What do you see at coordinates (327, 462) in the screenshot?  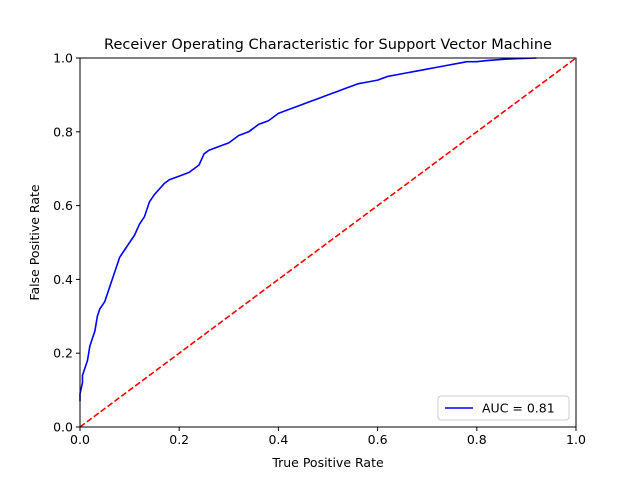 I see `x-axis-label: True Positive Rate` at bounding box center [327, 462].